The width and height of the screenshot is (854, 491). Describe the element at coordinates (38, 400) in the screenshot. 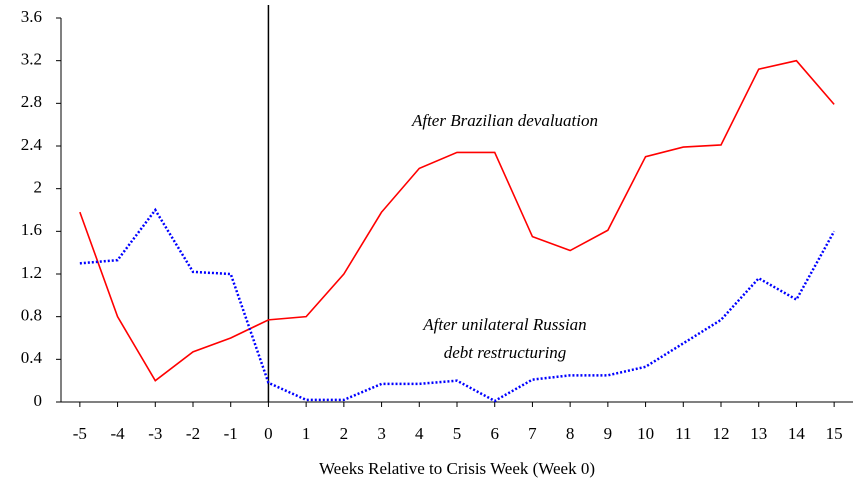

I see `y-tick-label: 0` at that location.